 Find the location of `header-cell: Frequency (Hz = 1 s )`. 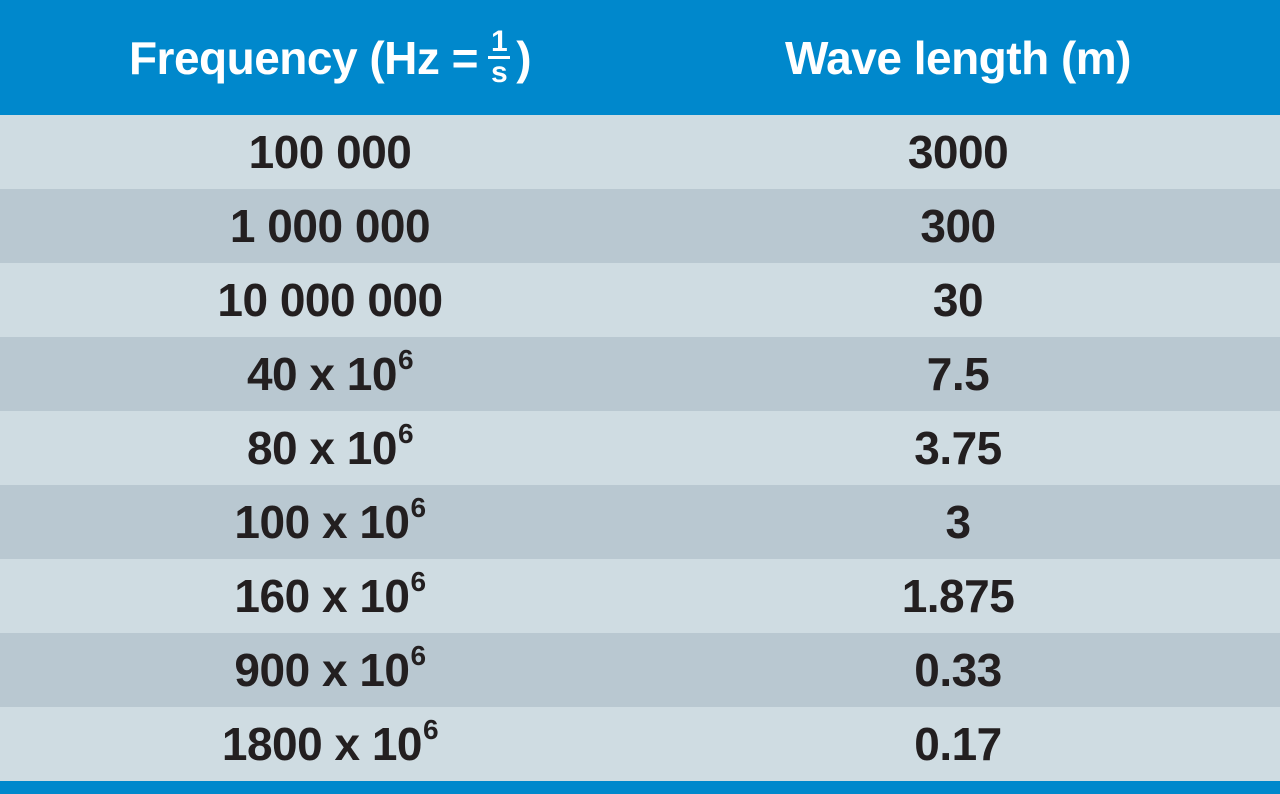

header-cell: Frequency (Hz = 1 s ) is located at coordinates (330, 57).